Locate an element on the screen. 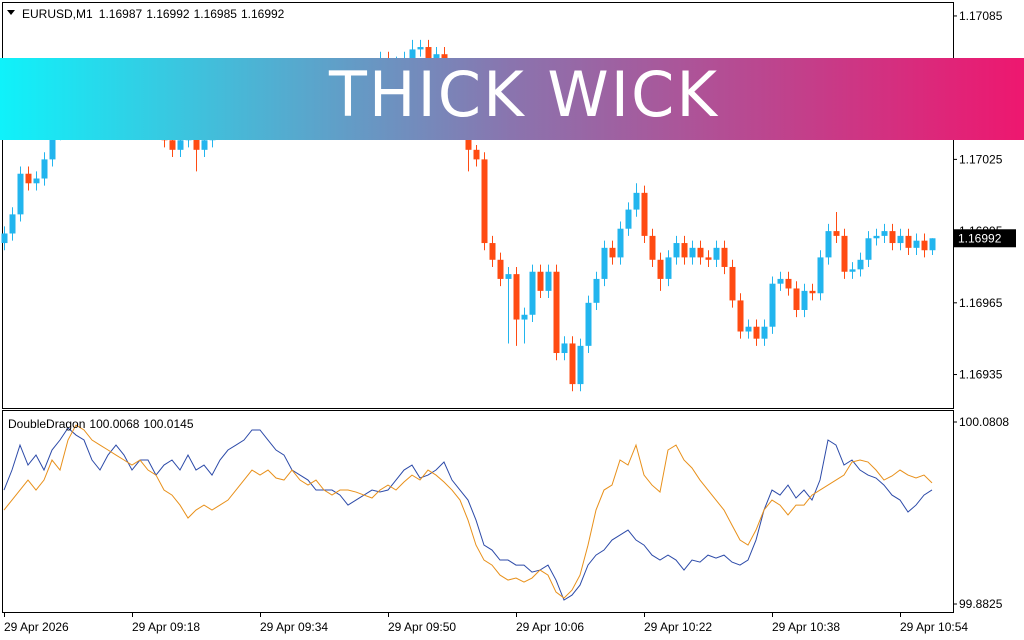 The image size is (1024, 640). header-close: 1.16992 is located at coordinates (263, 14).